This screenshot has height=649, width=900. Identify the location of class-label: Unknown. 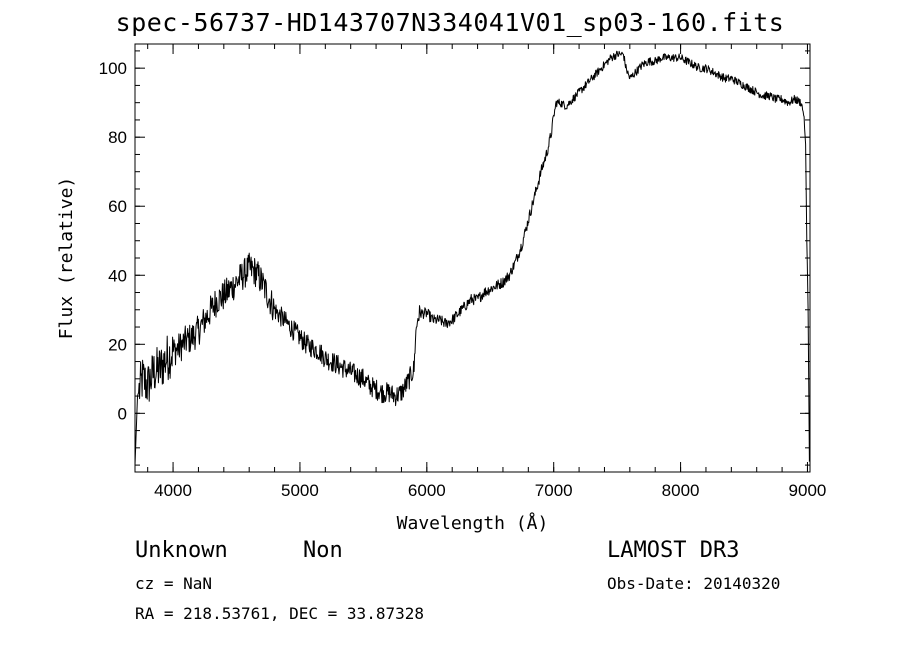
(181, 550).